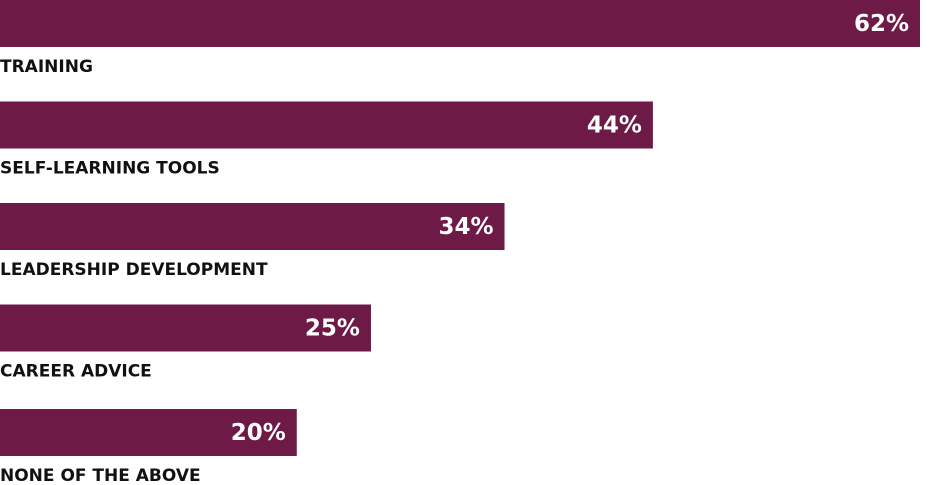  What do you see at coordinates (614, 126) in the screenshot?
I see `value-label: 44%` at bounding box center [614, 126].